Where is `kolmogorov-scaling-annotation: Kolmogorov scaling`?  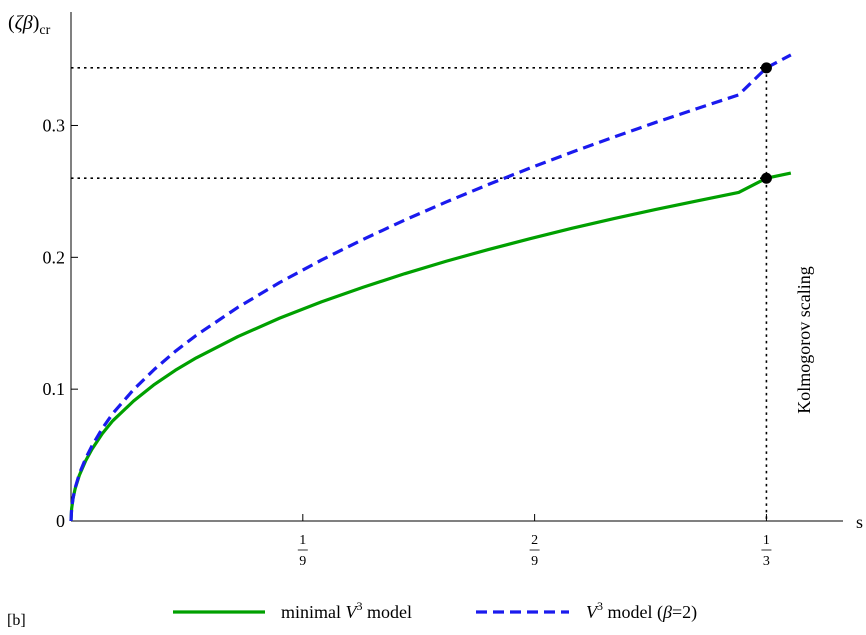 kolmogorov-scaling-annotation: Kolmogorov scaling is located at coordinates (804, 339).